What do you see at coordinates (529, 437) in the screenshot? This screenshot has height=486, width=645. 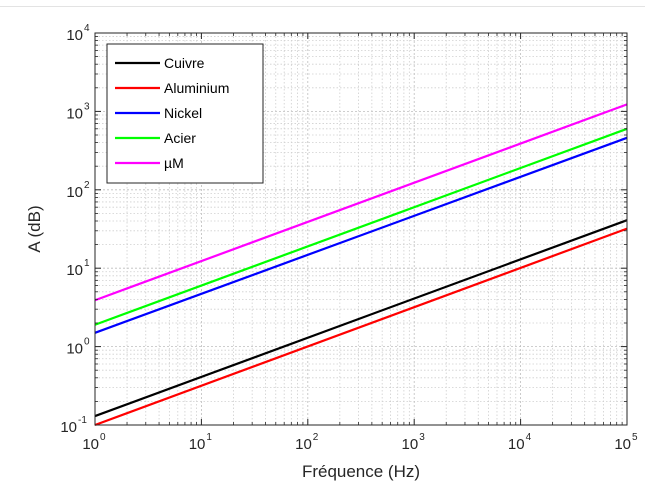 I see `x-tick-exponent: 4` at bounding box center [529, 437].